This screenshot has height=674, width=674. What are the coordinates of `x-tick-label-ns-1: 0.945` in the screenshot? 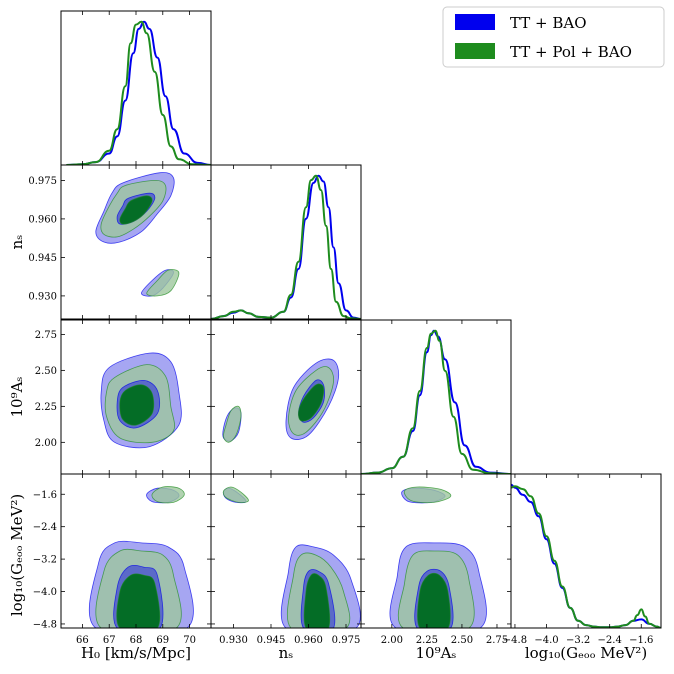 It's located at (271, 640).